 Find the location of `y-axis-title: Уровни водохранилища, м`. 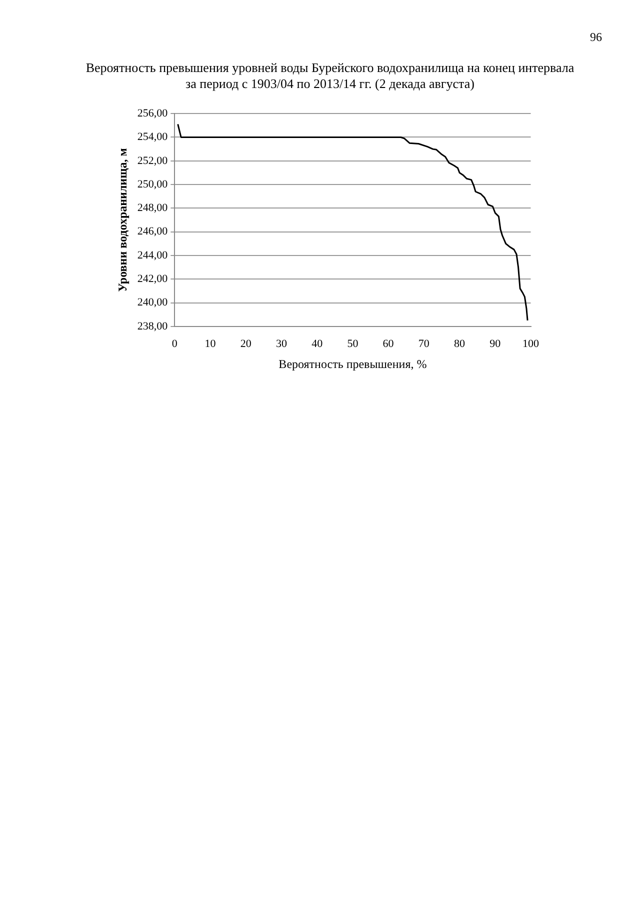

y-axis-title: Уровни водохранилища, м is located at coordinates (122, 220).